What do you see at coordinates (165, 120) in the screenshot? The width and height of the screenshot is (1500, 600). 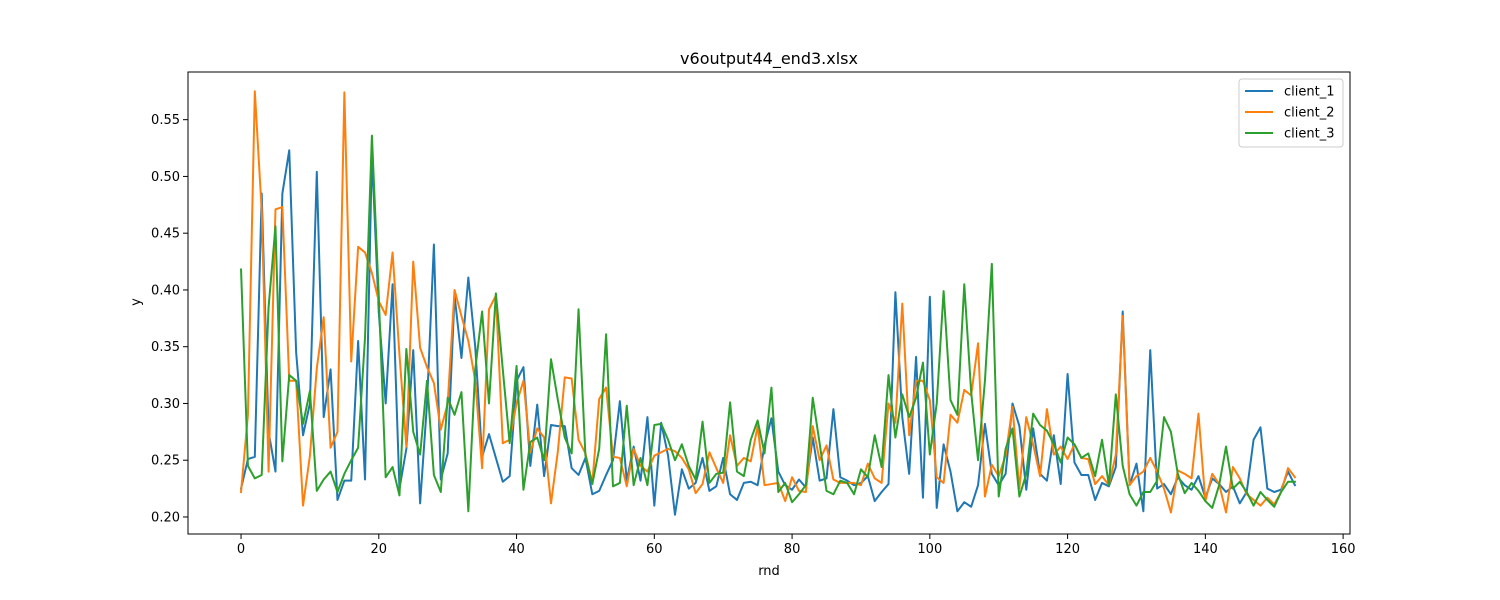 I see `y-tick-label: 0.55` at bounding box center [165, 120].